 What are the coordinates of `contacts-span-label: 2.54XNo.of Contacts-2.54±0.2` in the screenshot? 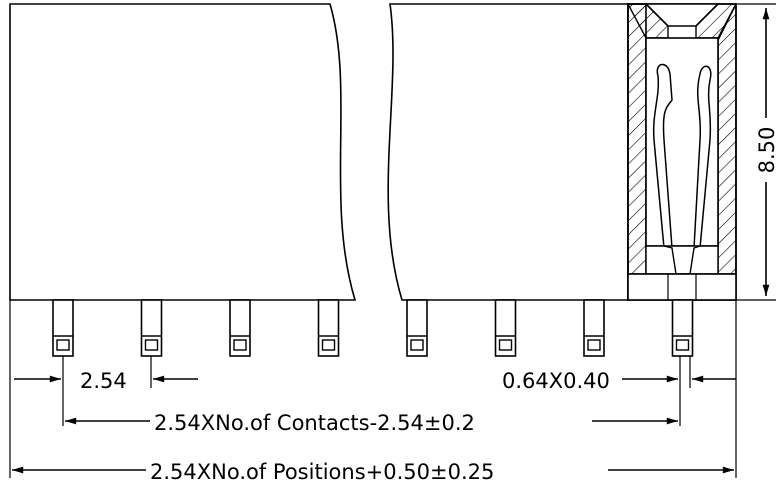 It's located at (314, 423).